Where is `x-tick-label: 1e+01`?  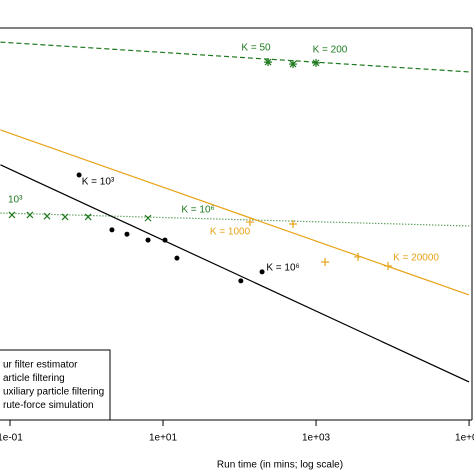
x-tick-label: 1e+01 is located at coordinates (163, 438).